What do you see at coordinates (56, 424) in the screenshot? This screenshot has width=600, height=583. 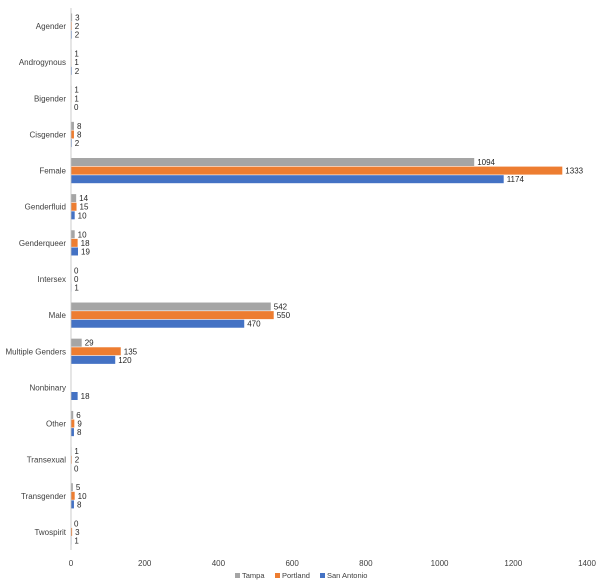 I see `category-label: Other` at bounding box center [56, 424].